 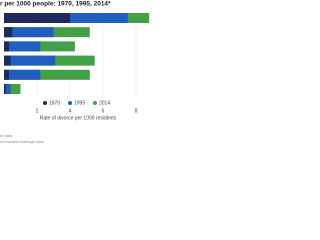 I want to click on x-tick-label: 4, so click(x=70, y=111).